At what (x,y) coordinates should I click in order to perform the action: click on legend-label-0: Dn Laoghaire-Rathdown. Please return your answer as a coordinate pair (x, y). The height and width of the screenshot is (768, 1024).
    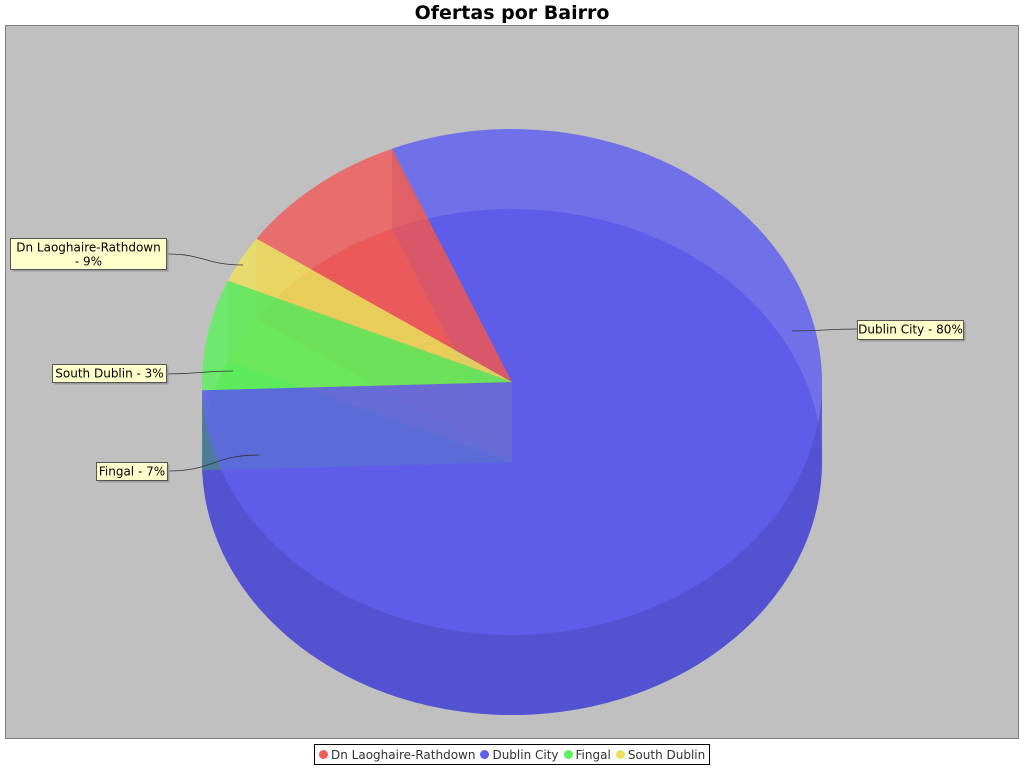
    Looking at the image, I should click on (403, 754).